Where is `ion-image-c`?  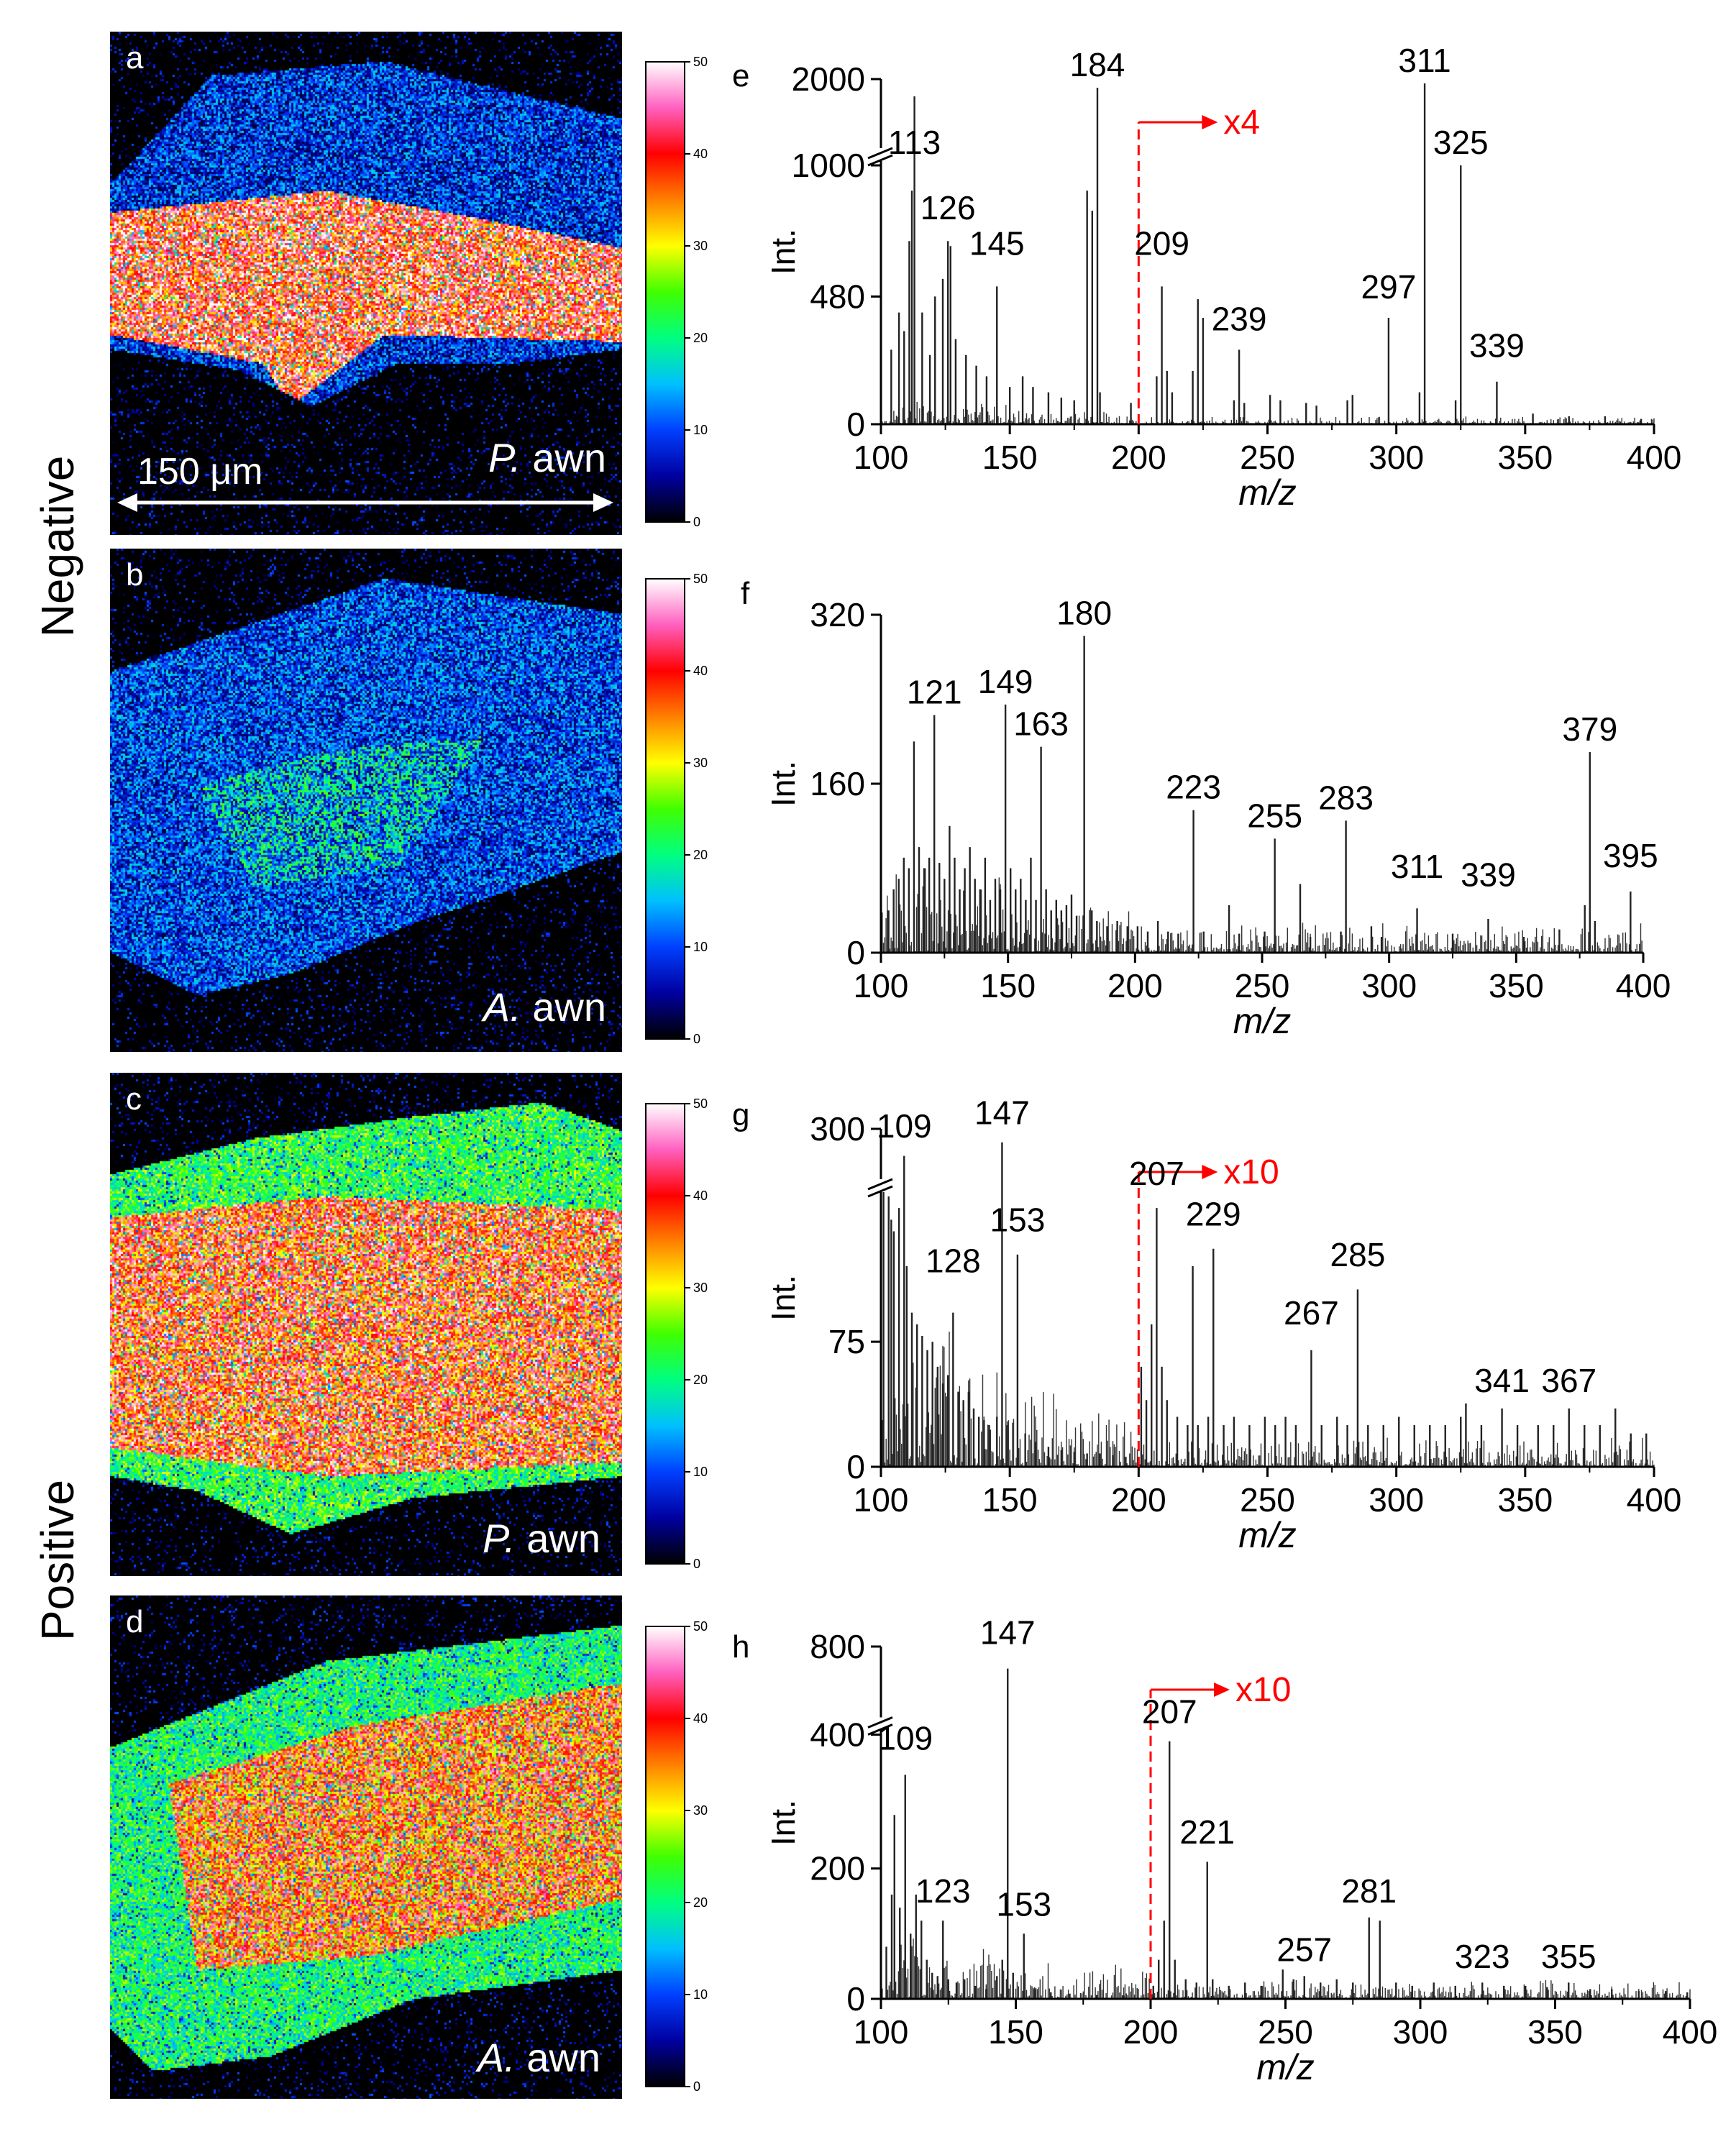
ion-image-c is located at coordinates (366, 1324).